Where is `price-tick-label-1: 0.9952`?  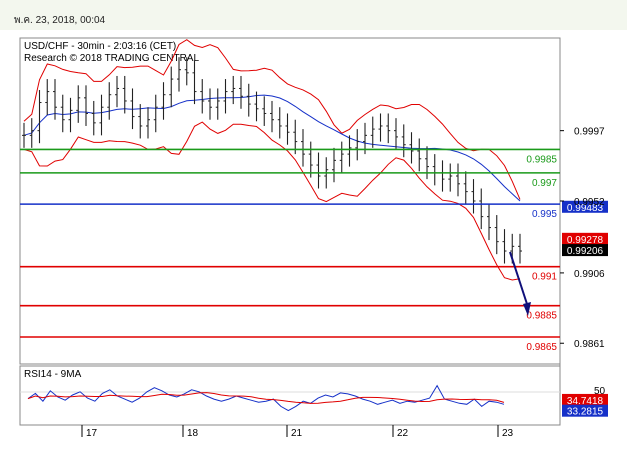 price-tick-label-1: 0.9952 is located at coordinates (589, 202).